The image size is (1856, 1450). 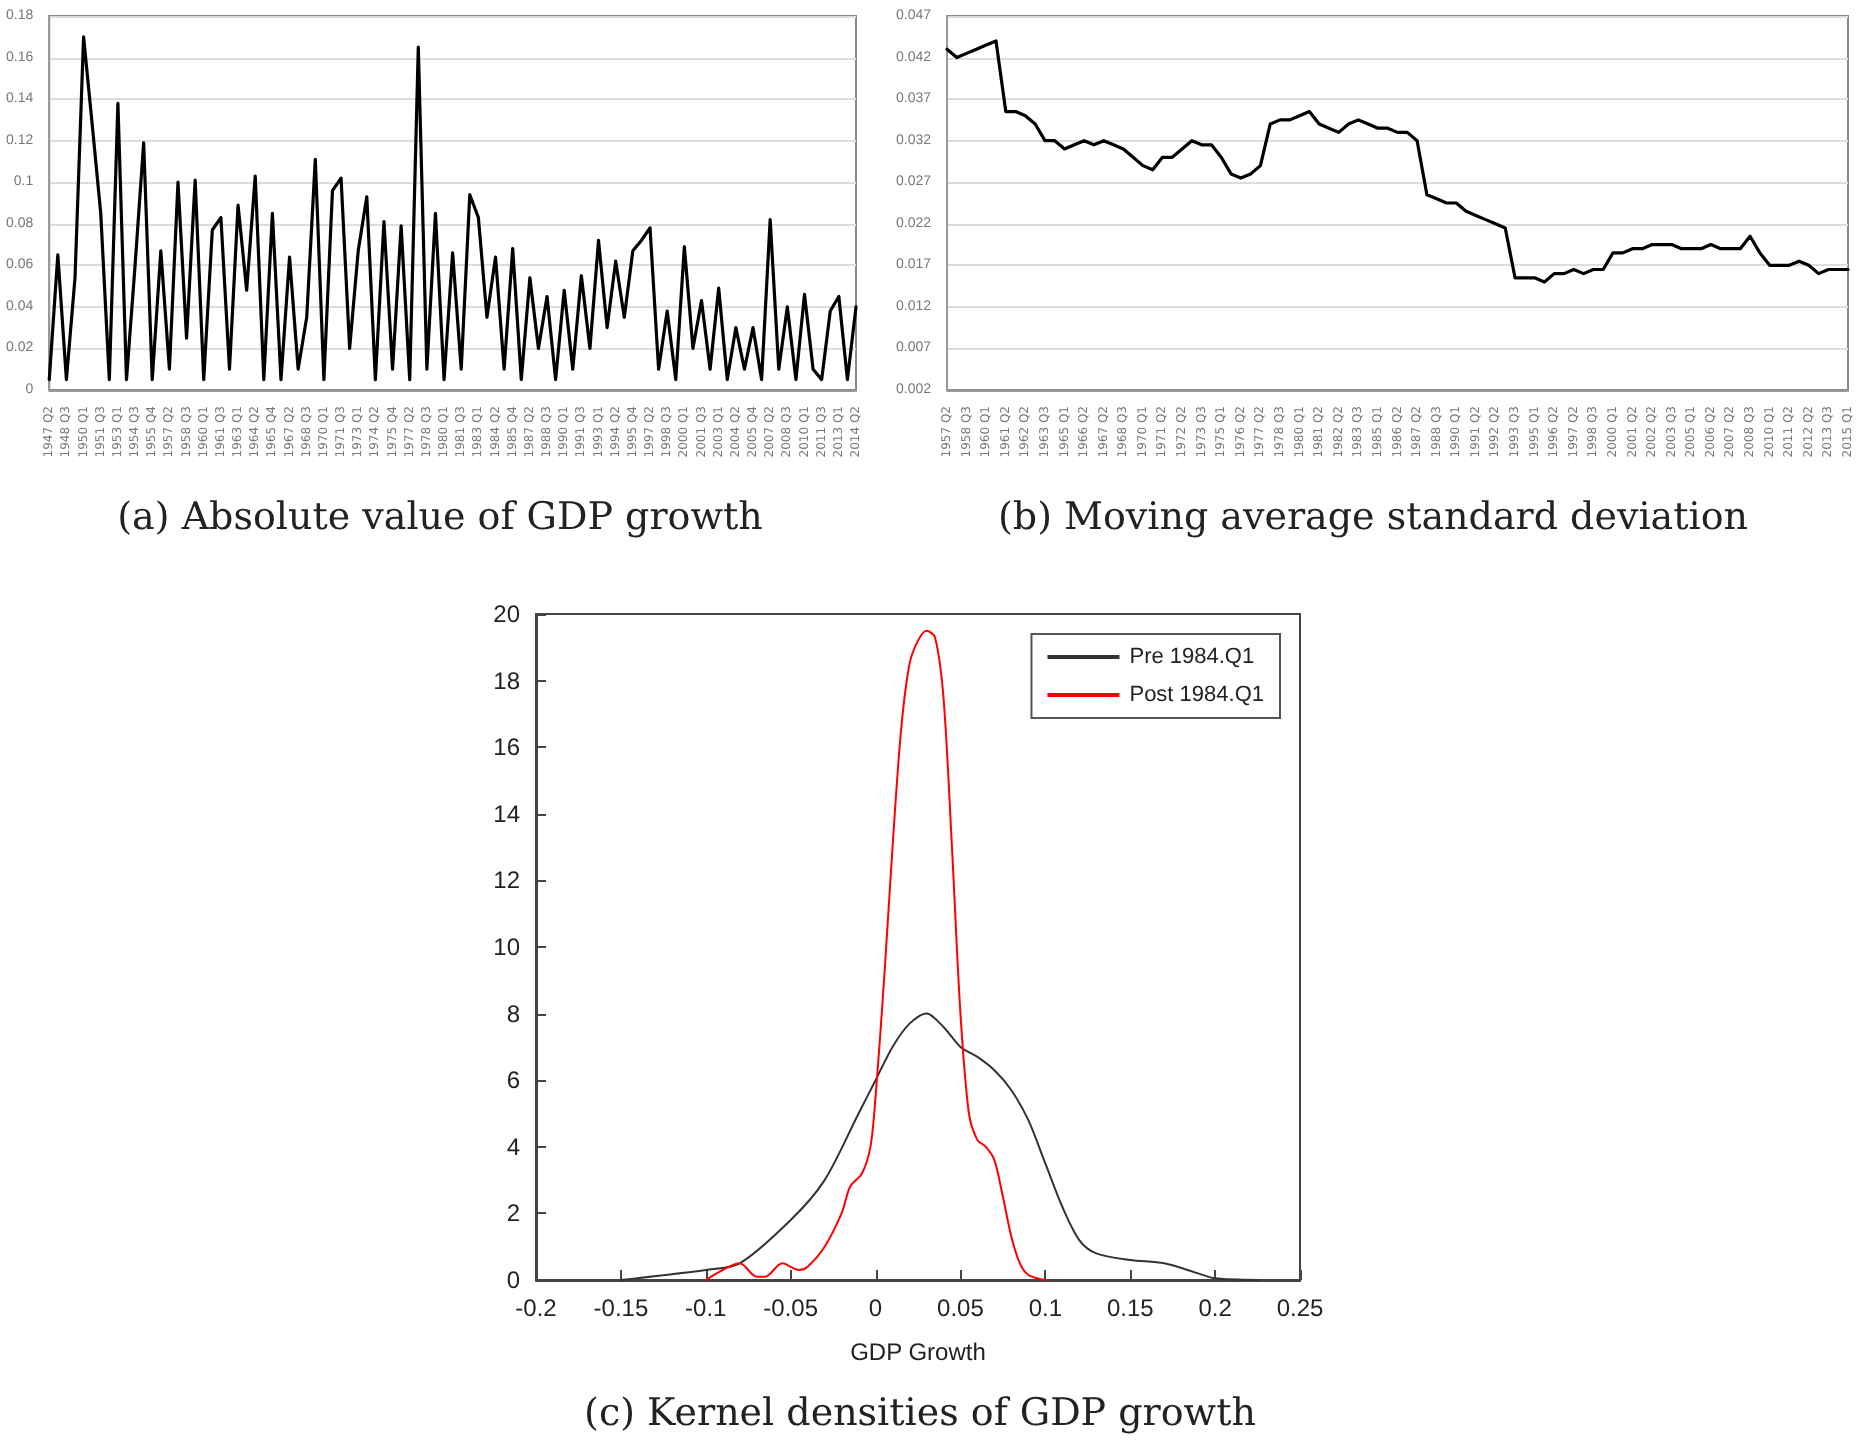 What do you see at coordinates (1192, 657) in the screenshot?
I see `legend-label: Pre 1984.Q1` at bounding box center [1192, 657].